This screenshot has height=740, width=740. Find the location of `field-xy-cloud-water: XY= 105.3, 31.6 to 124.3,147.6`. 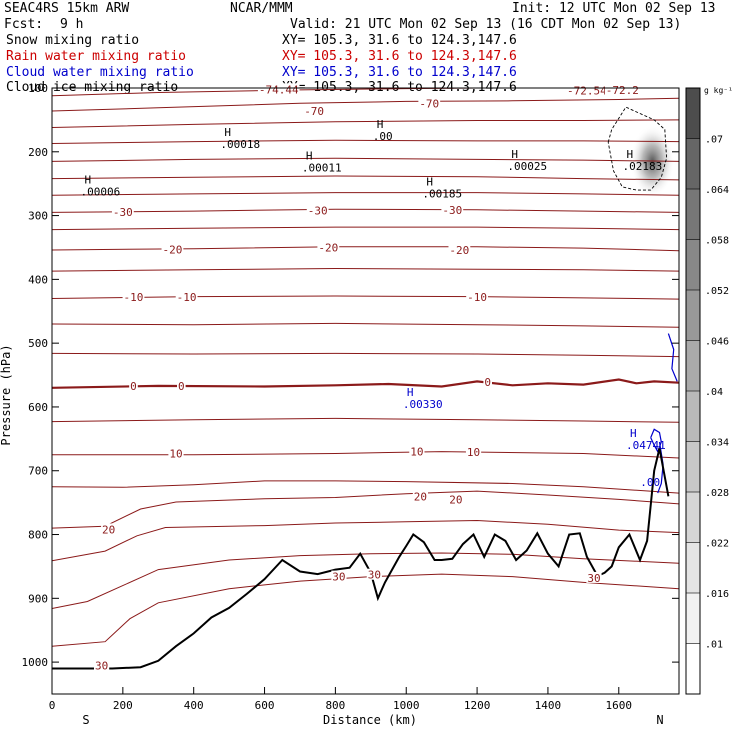

field-xy-cloud-water: XY= 105.3, 31.6 to 124.3,147.6 is located at coordinates (399, 72).